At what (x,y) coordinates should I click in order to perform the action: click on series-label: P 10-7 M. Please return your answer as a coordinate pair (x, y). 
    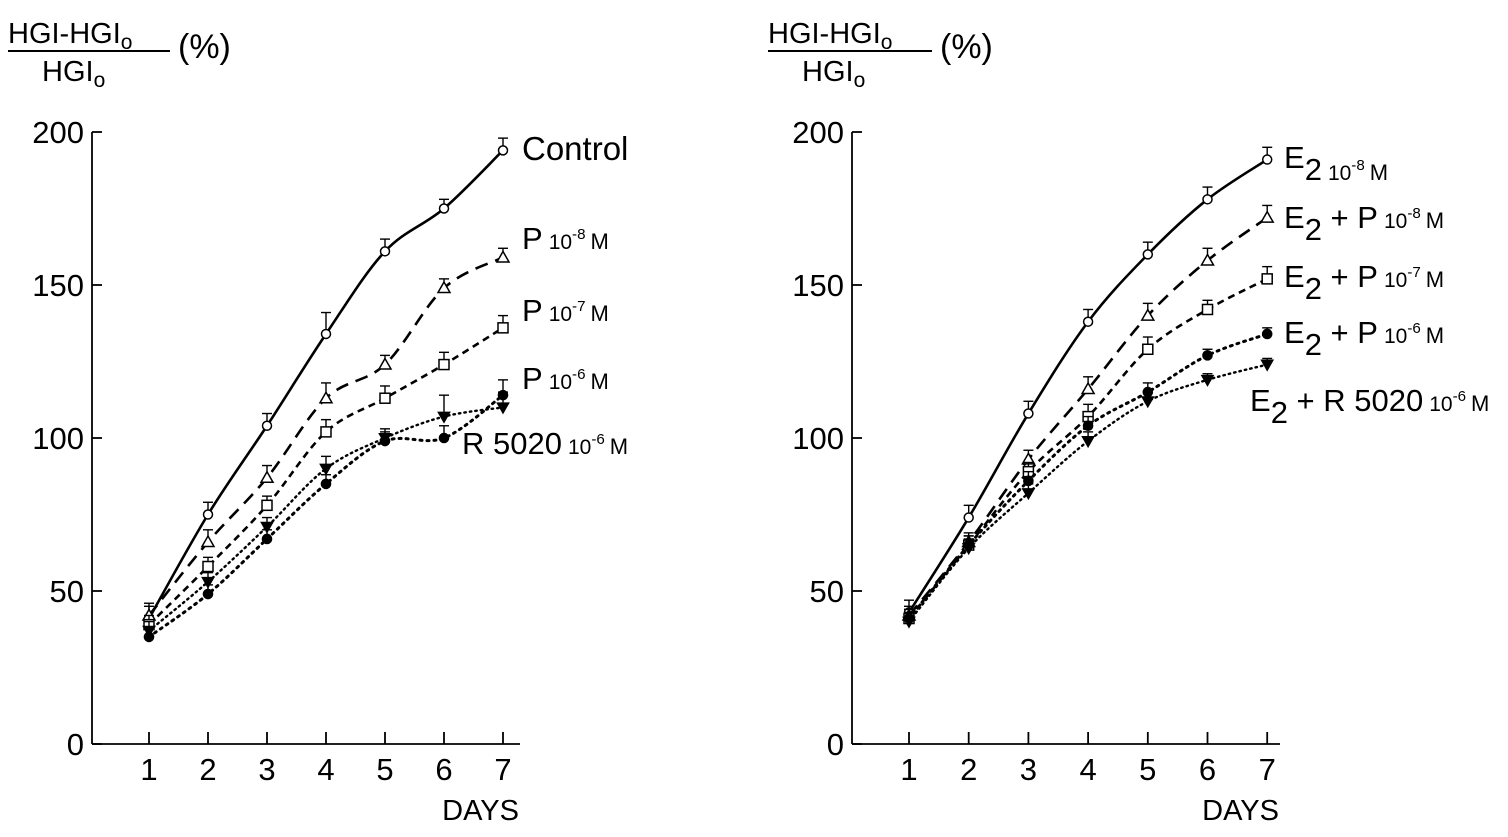
    Looking at the image, I should click on (565, 310).